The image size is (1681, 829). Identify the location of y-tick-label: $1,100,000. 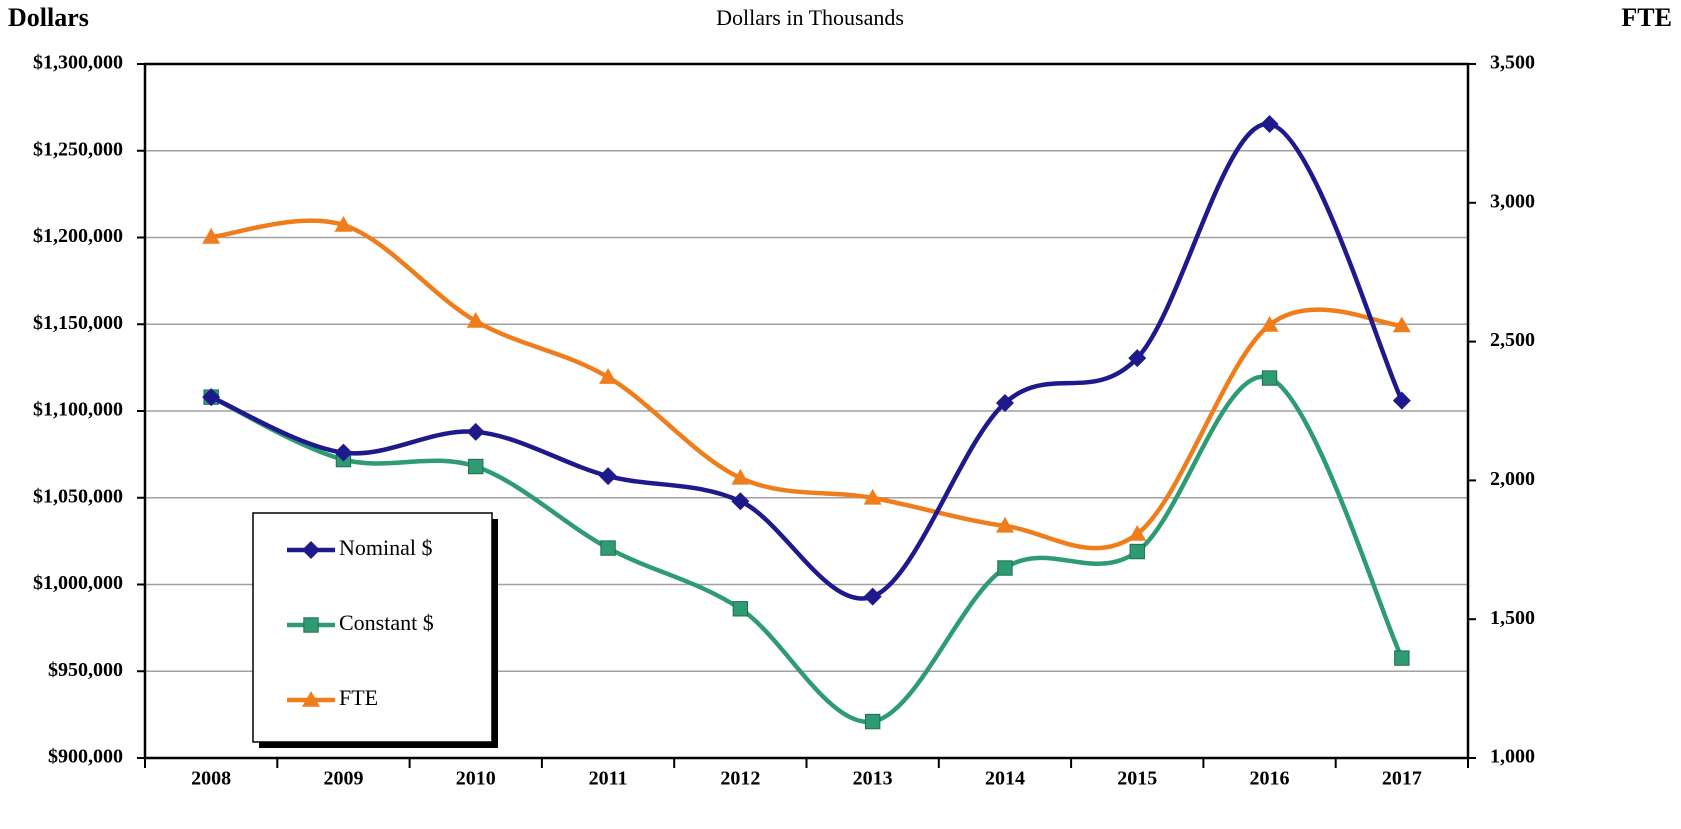
(78, 410).